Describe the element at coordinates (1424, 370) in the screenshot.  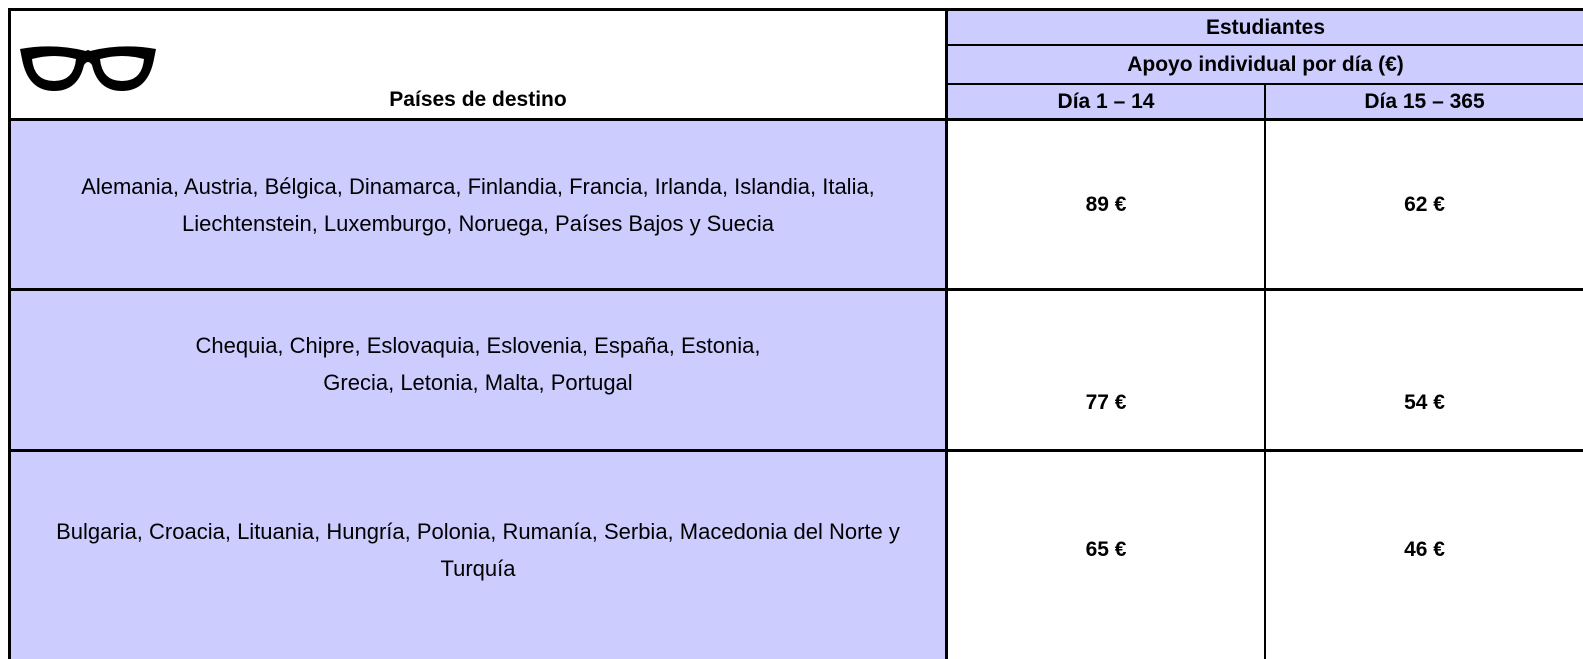
I see `value-cell: 54 €` at that location.